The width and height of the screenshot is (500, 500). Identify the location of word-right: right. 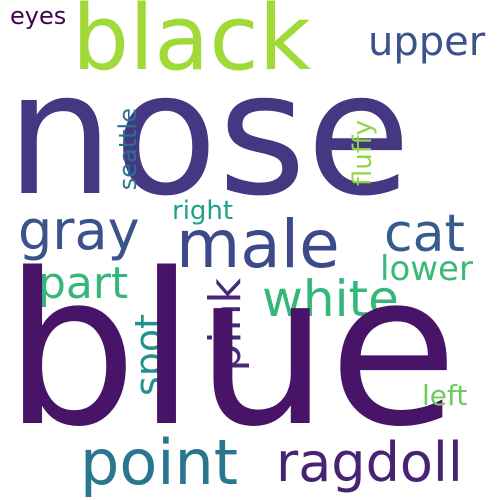
(203, 211).